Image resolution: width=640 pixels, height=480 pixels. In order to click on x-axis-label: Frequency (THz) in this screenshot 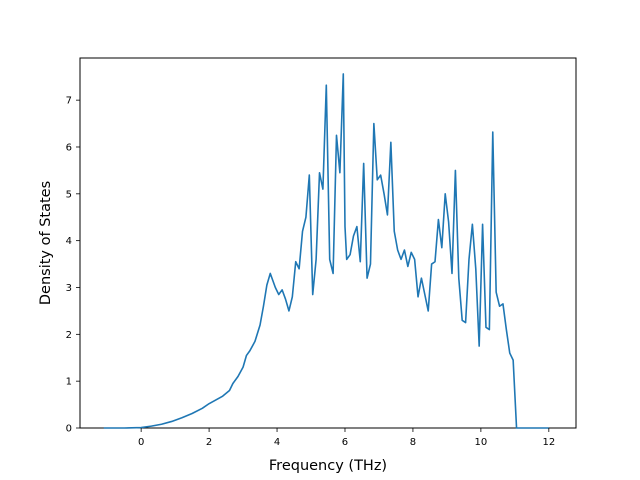, I will do `click(328, 466)`.